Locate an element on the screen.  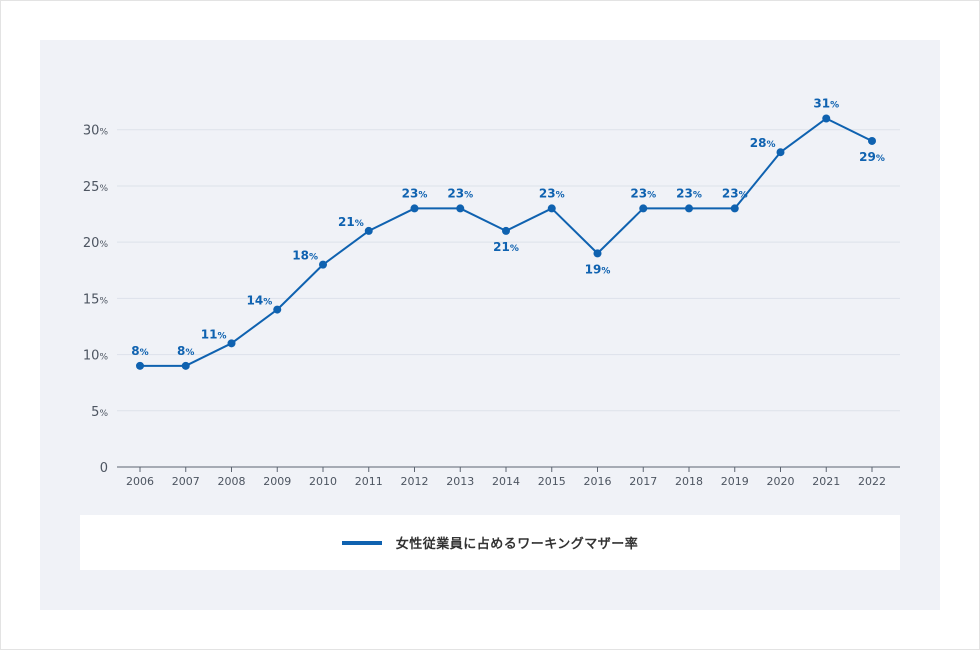
x-tick-label: 2006 is located at coordinates (140, 481).